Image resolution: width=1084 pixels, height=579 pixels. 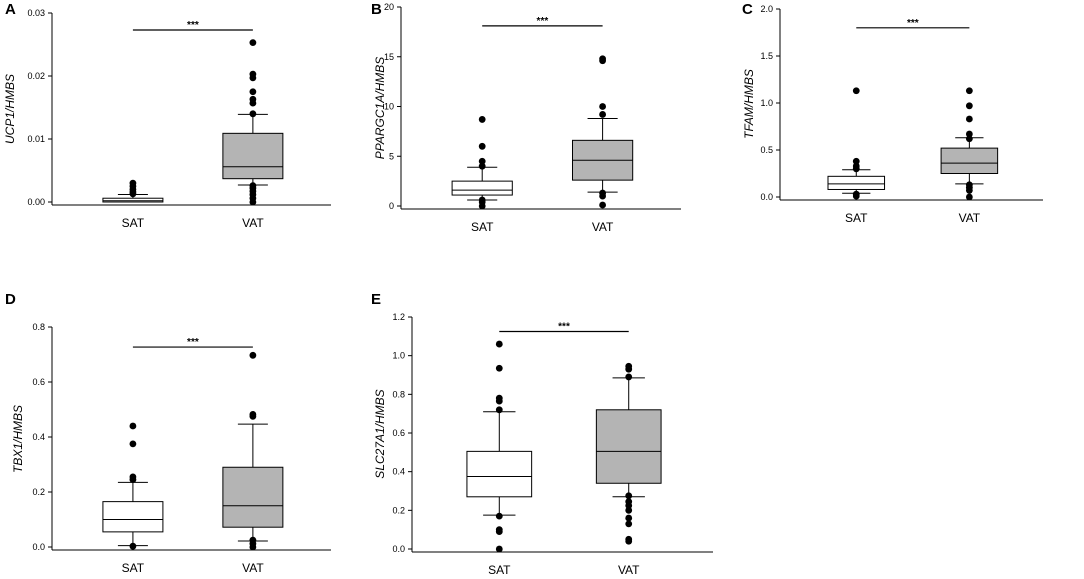 What do you see at coordinates (766, 56) in the screenshot?
I see `y-tick-label: 1.5` at bounding box center [766, 56].